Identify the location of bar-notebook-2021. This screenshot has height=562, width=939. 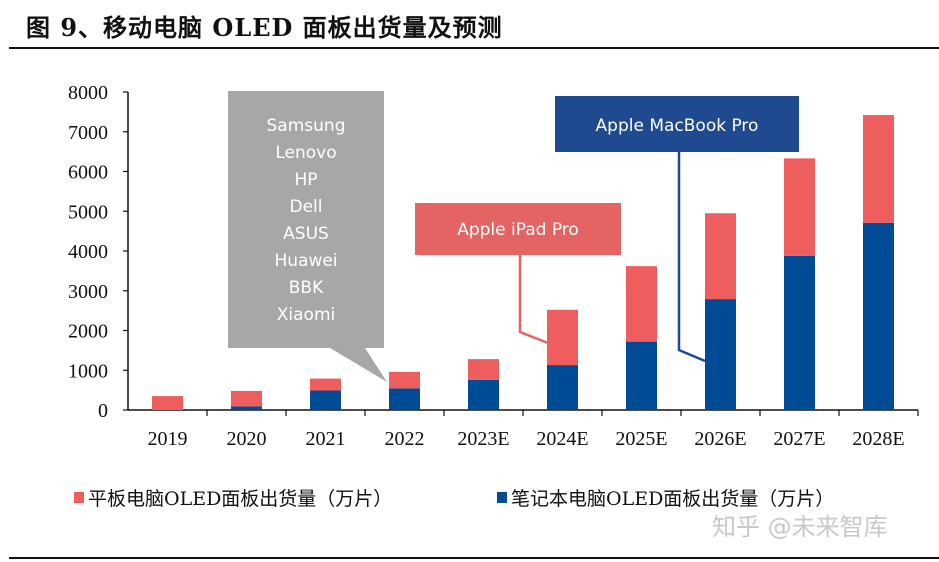
(325, 400).